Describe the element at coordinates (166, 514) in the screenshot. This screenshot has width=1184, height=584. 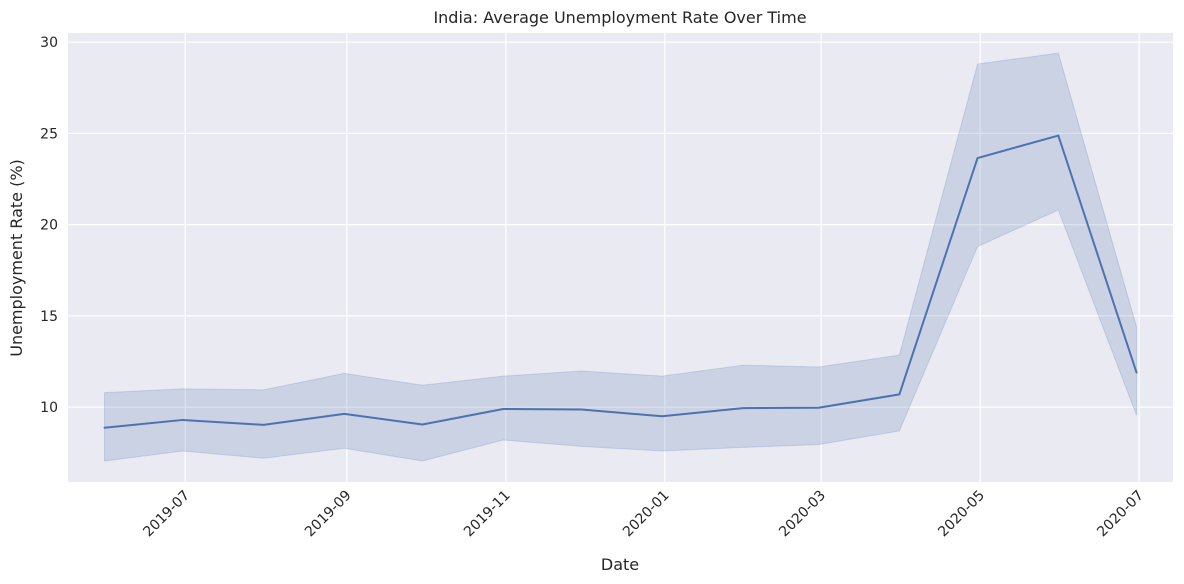
I see `x-tick-label: 2019-07` at that location.